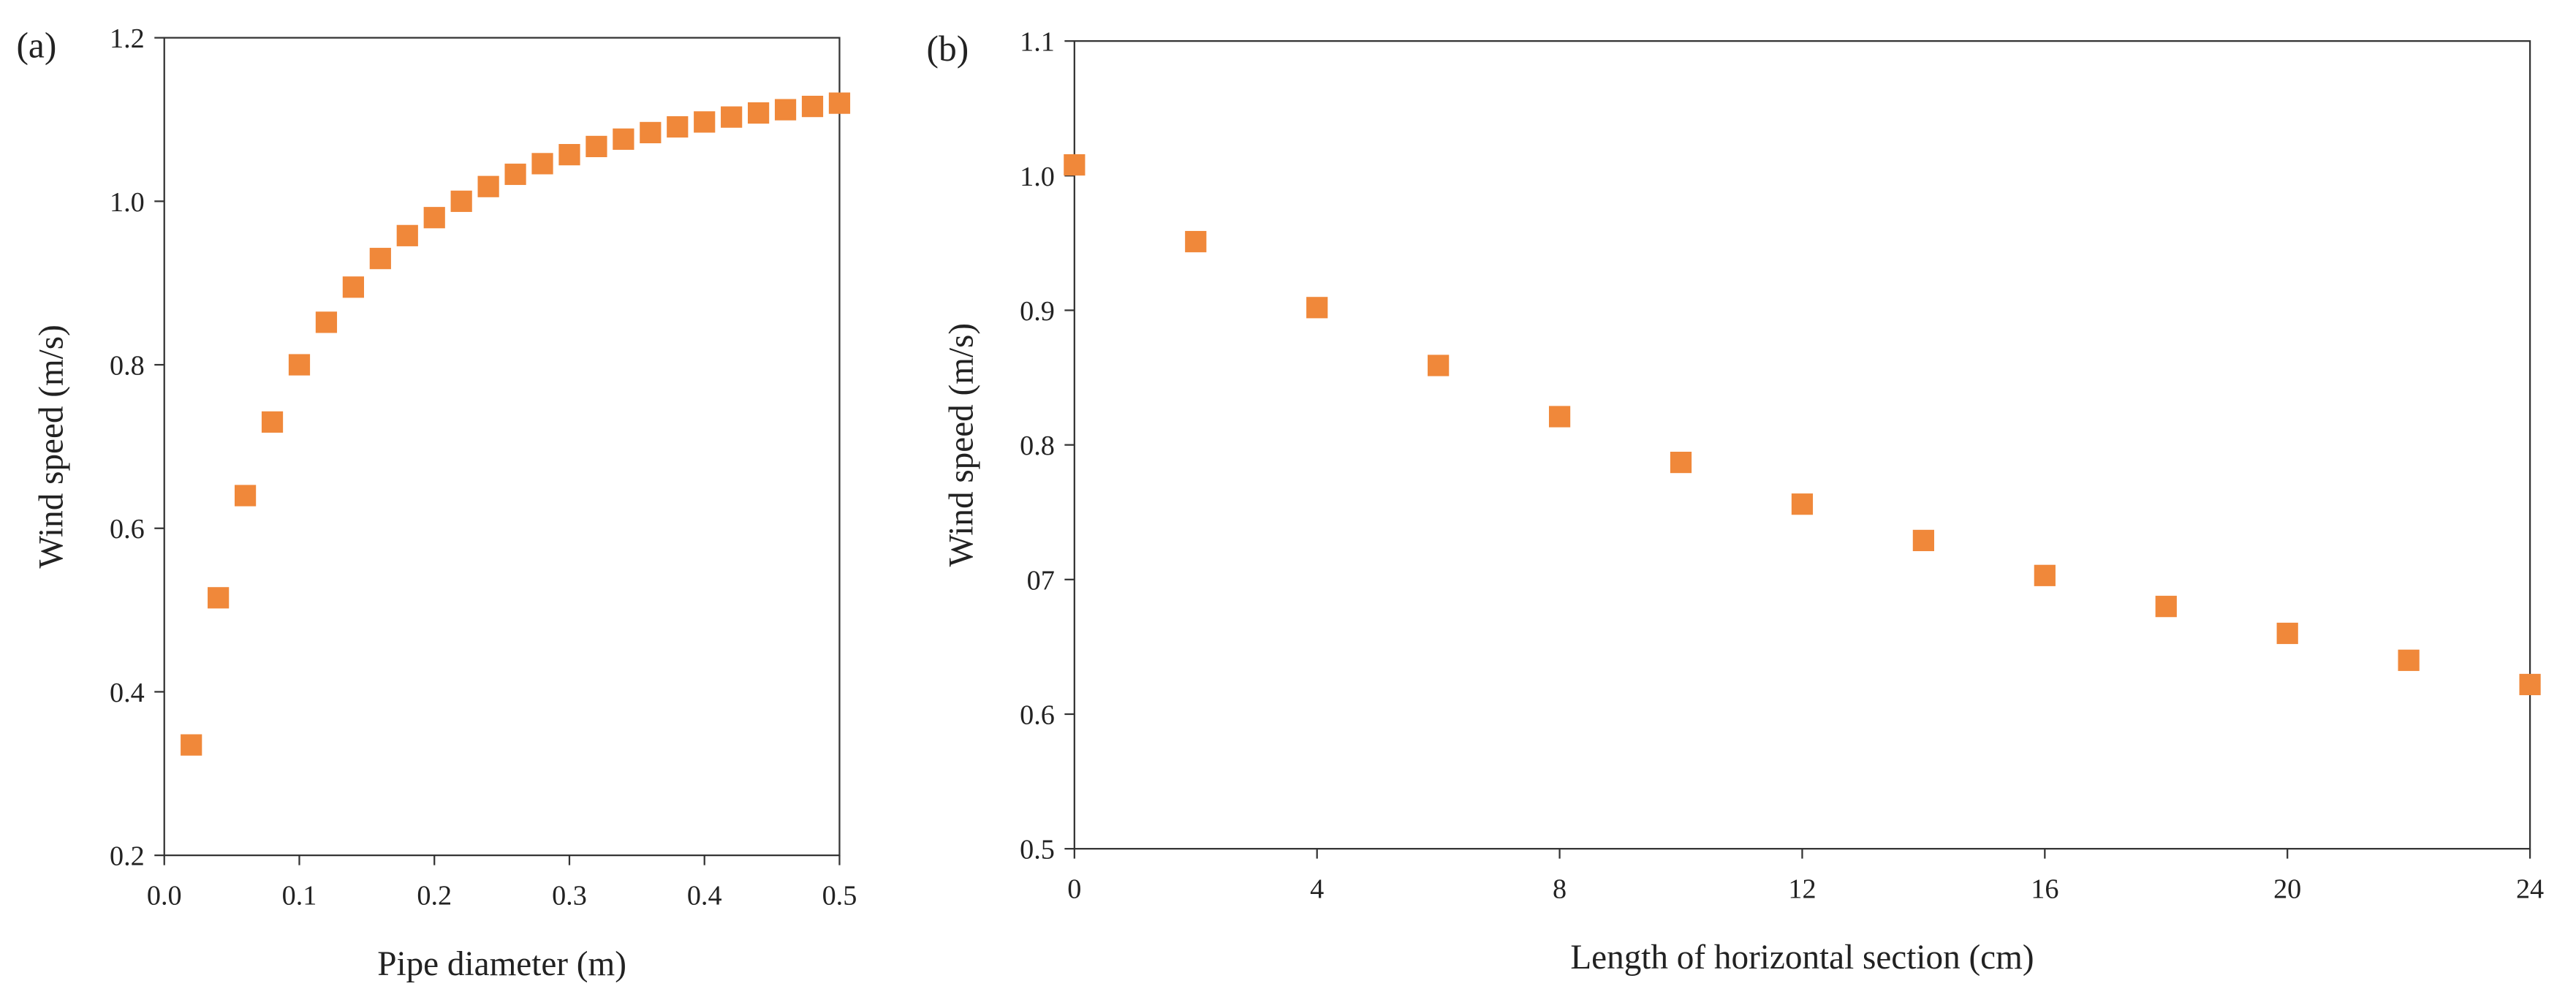  What do you see at coordinates (1802, 889) in the screenshot?
I see `x-tick-label: 12` at bounding box center [1802, 889].